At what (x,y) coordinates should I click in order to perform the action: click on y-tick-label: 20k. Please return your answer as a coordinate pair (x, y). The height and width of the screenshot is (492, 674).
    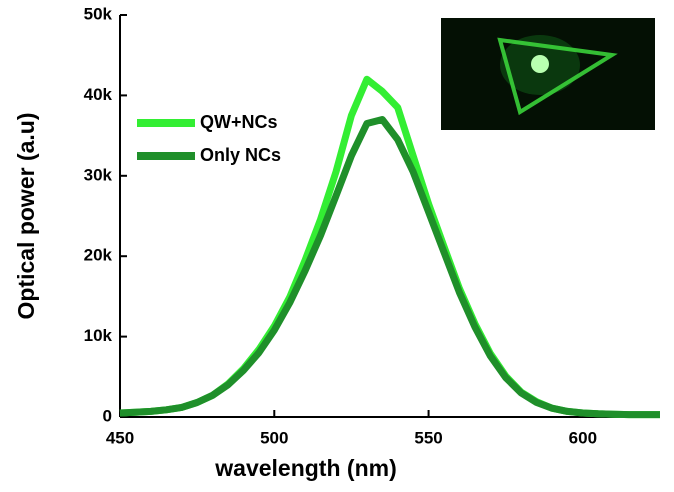
    Looking at the image, I should click on (98, 255).